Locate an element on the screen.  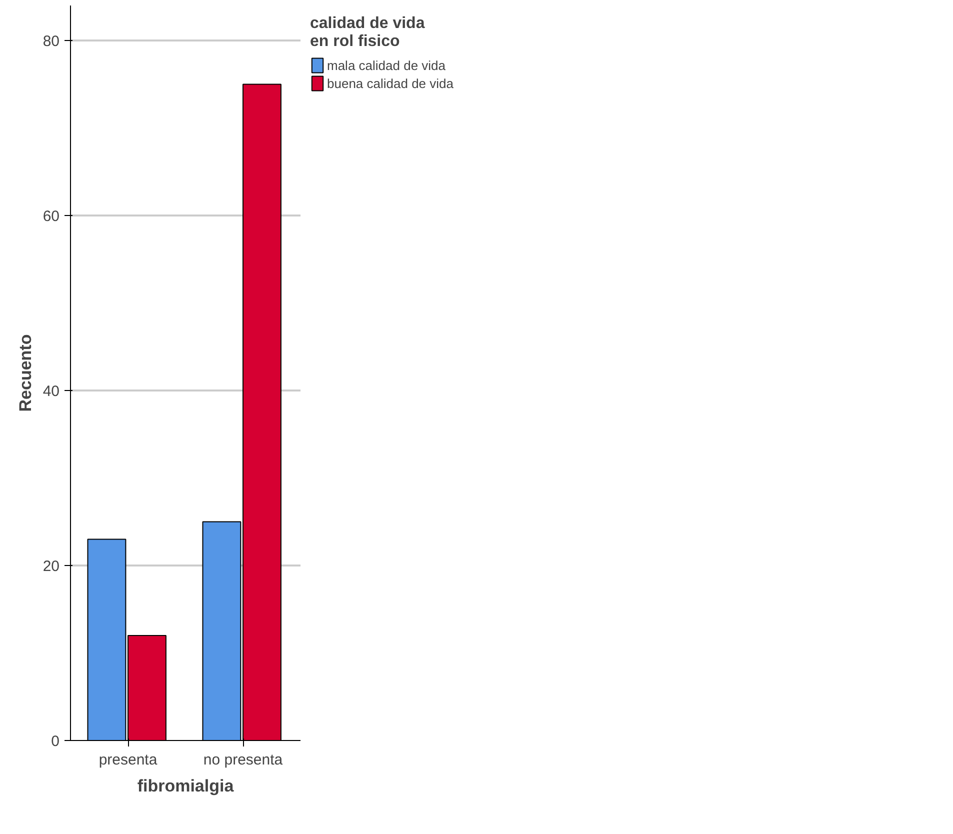
x-tick-label: presenta is located at coordinates (128, 760).